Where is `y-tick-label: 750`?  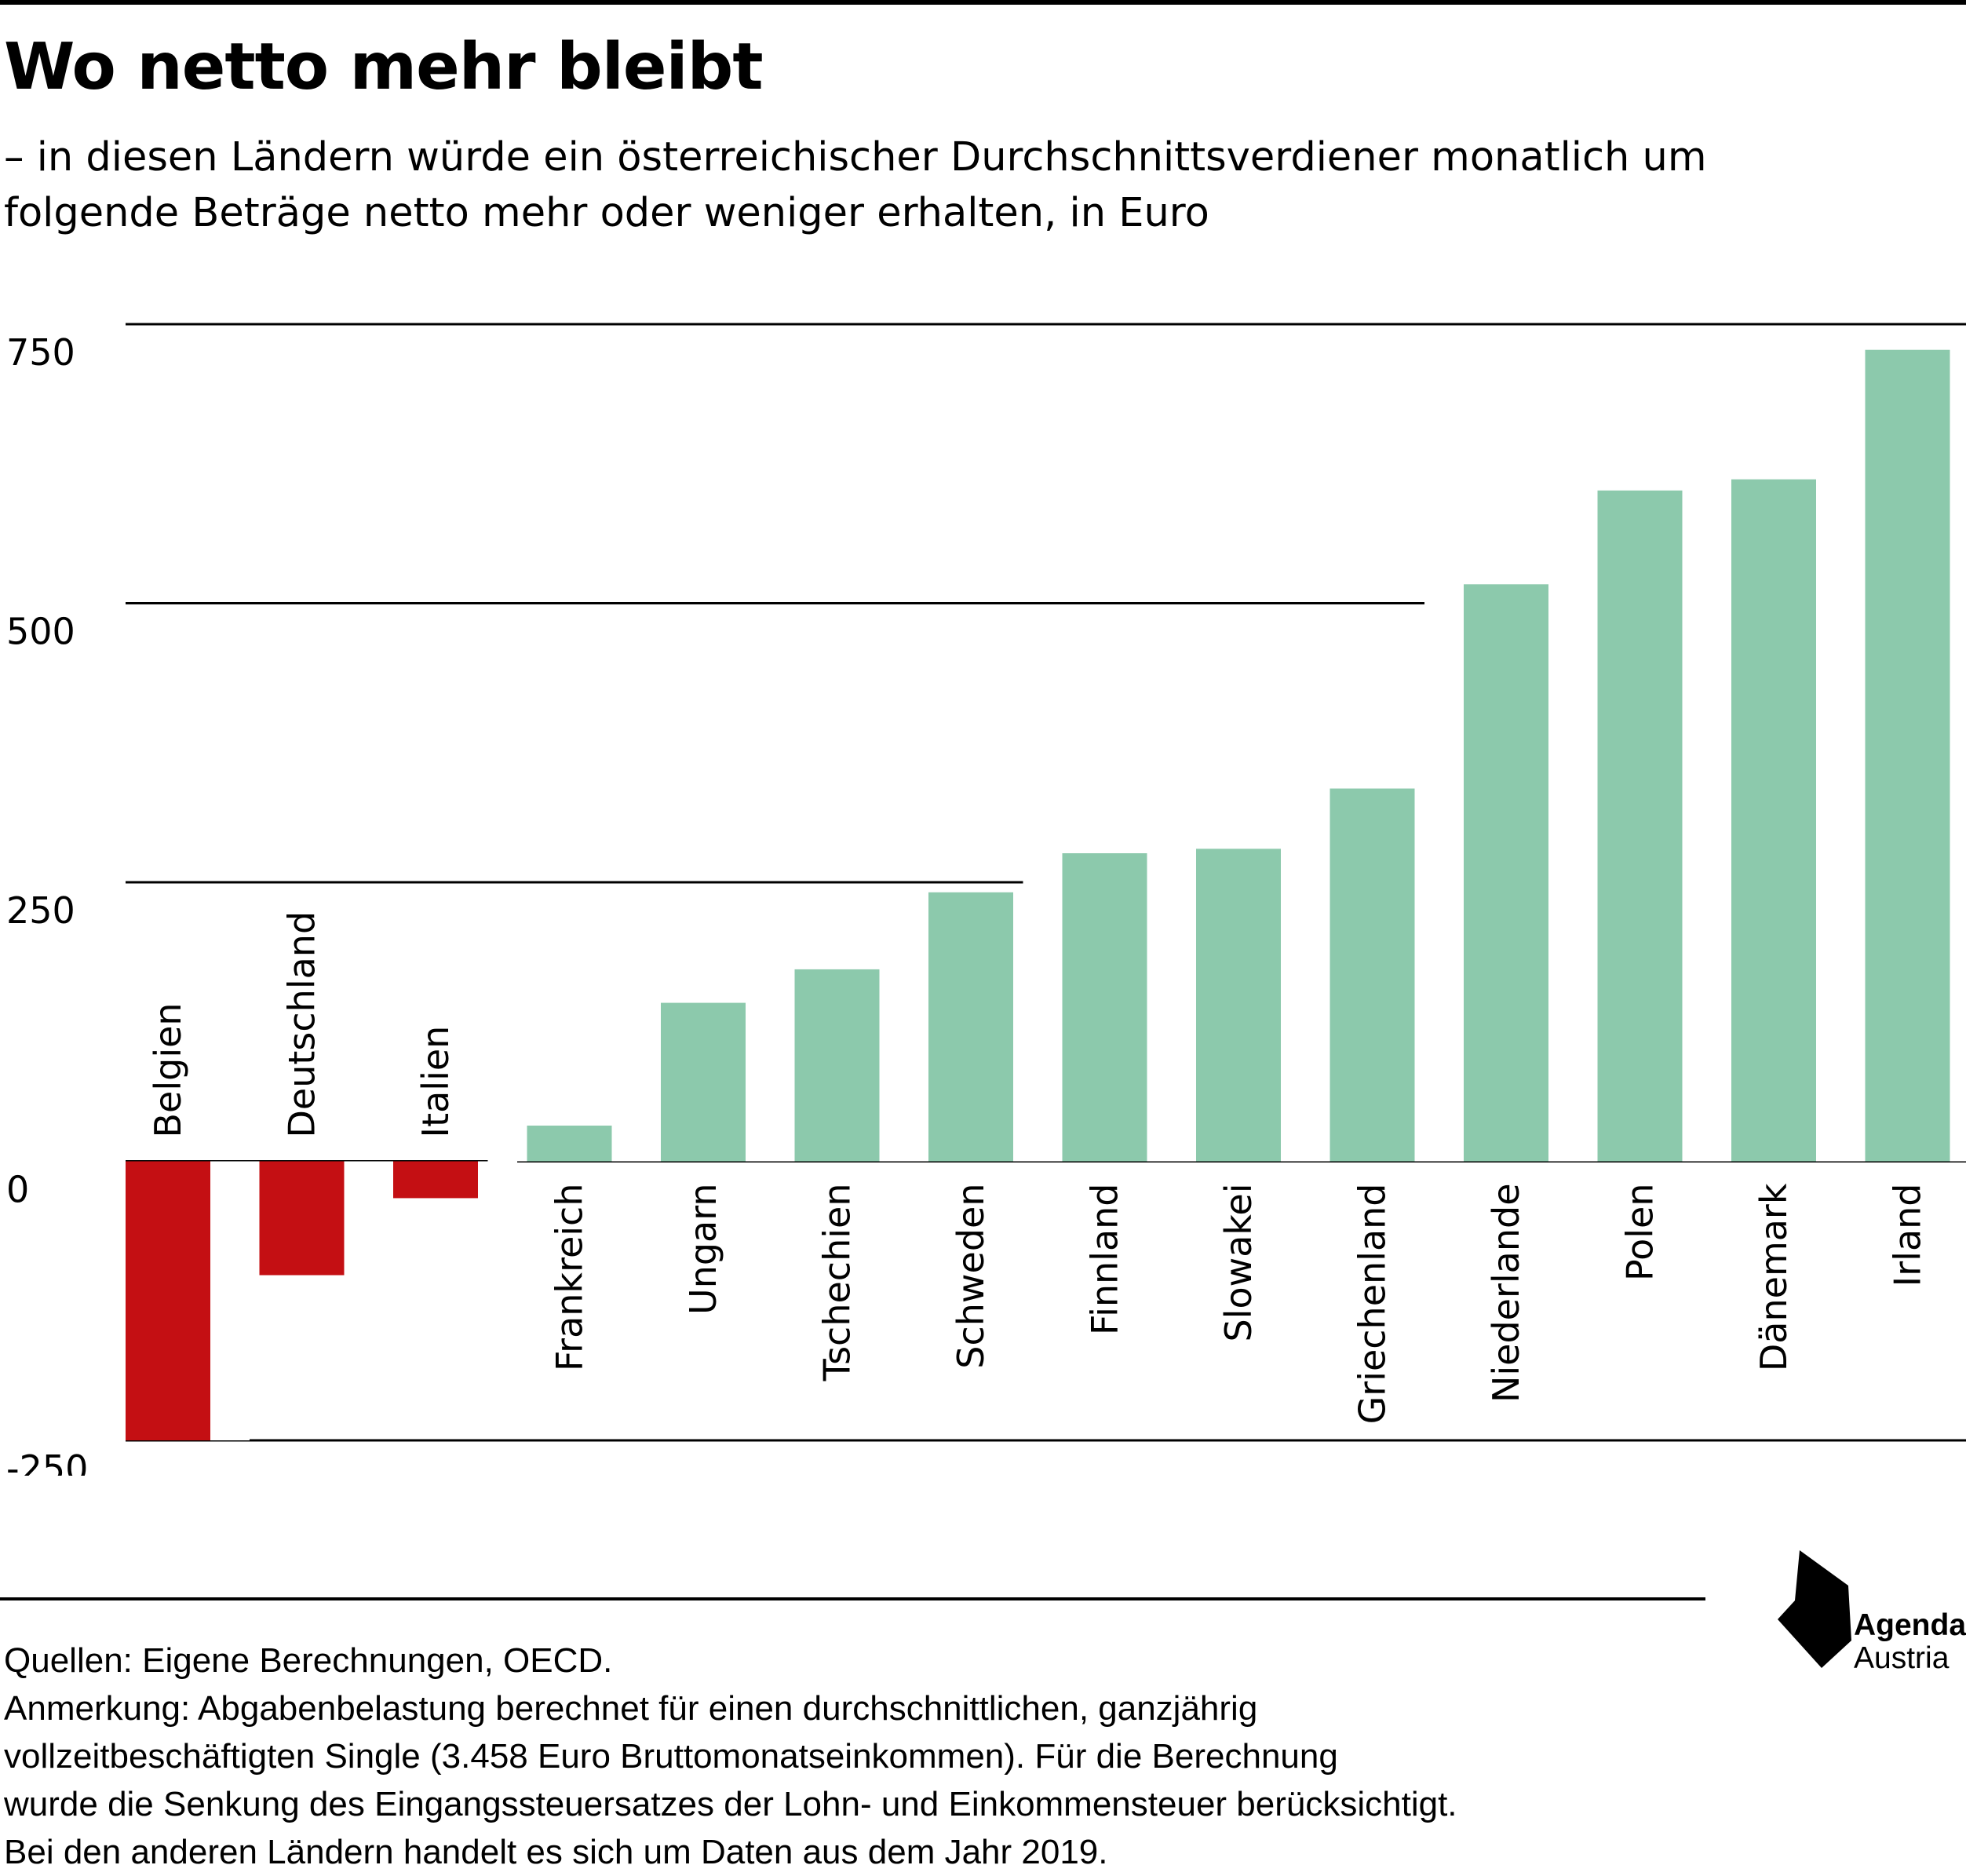 y-tick-label: 750 is located at coordinates (40, 353).